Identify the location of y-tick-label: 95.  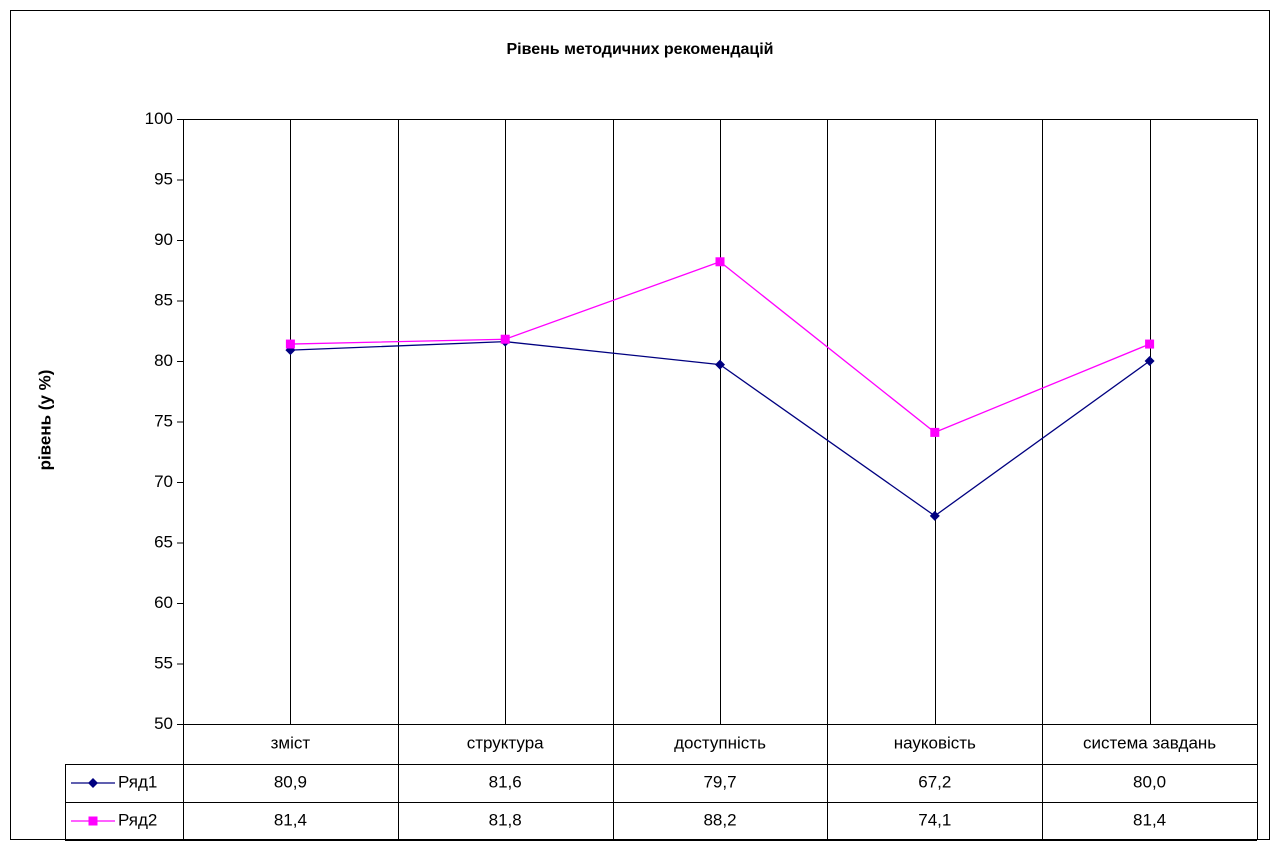
(163, 178).